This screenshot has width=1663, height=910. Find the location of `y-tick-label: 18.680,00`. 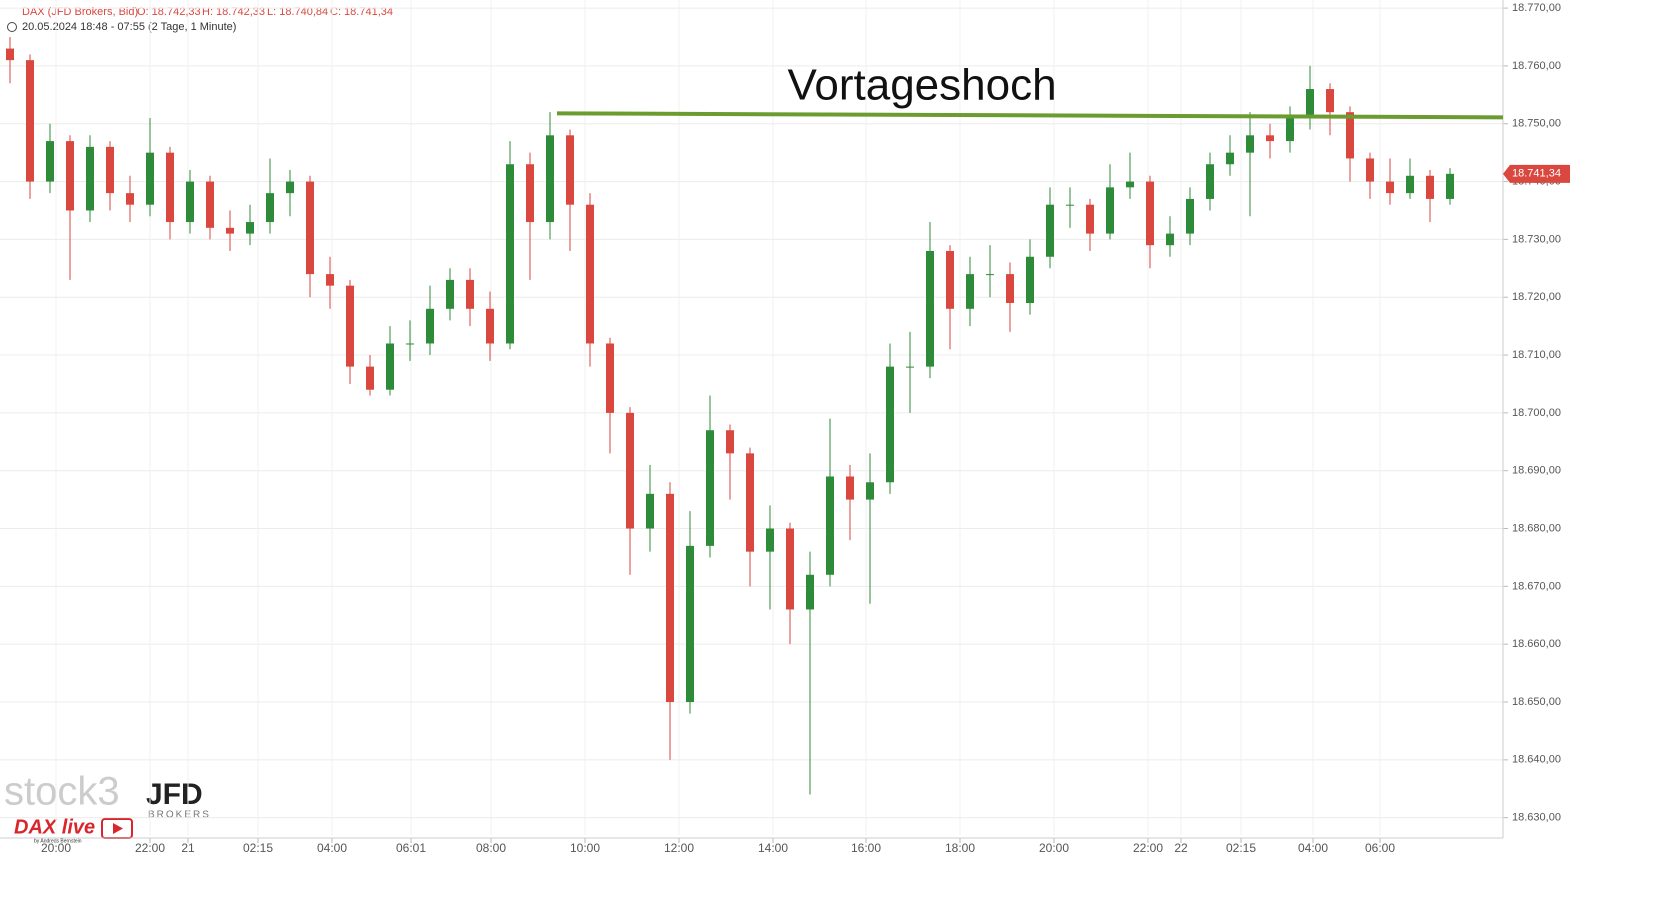

y-tick-label: 18.680,00 is located at coordinates (1536, 528).